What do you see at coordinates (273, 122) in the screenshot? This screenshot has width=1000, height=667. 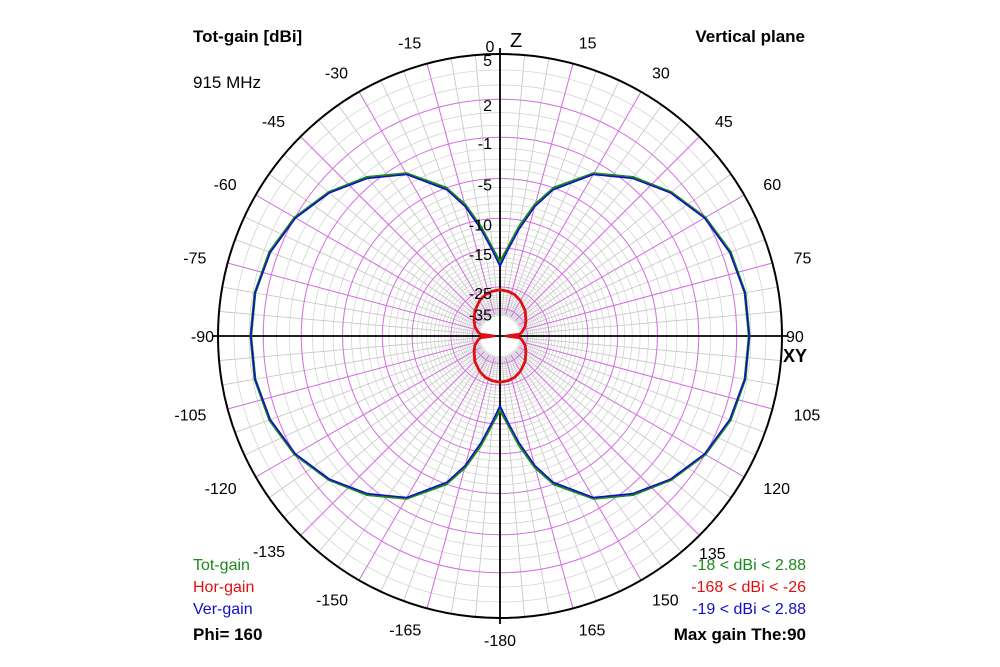 I see `angle-label: -45` at bounding box center [273, 122].